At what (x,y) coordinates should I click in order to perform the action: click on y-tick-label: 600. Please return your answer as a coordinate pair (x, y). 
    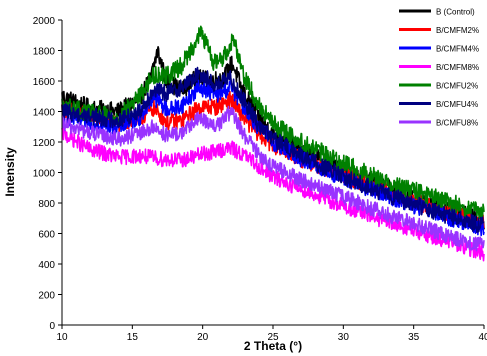
    Looking at the image, I should click on (46, 235).